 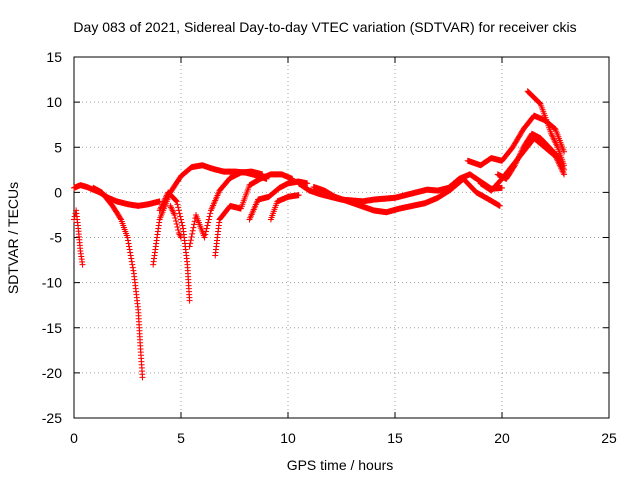 What do you see at coordinates (58, 147) in the screenshot?
I see `y-tick-label: 5` at bounding box center [58, 147].